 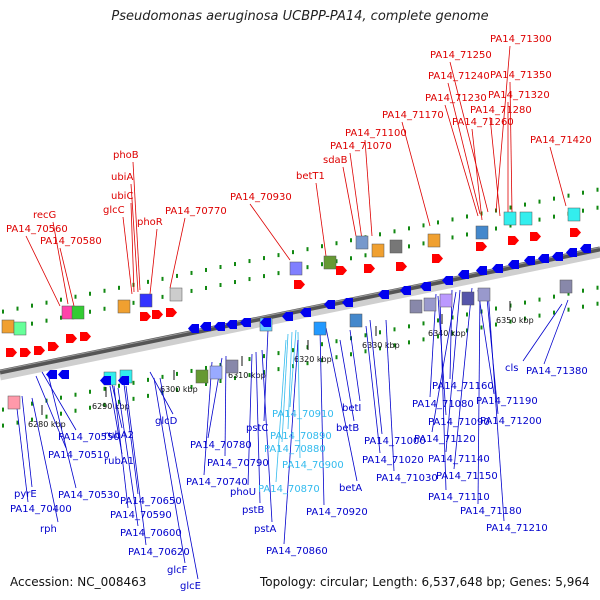 What do you see at coordinates (114, 210) in the screenshot?
I see `forward-gene-label: glcC` at bounding box center [114, 210].